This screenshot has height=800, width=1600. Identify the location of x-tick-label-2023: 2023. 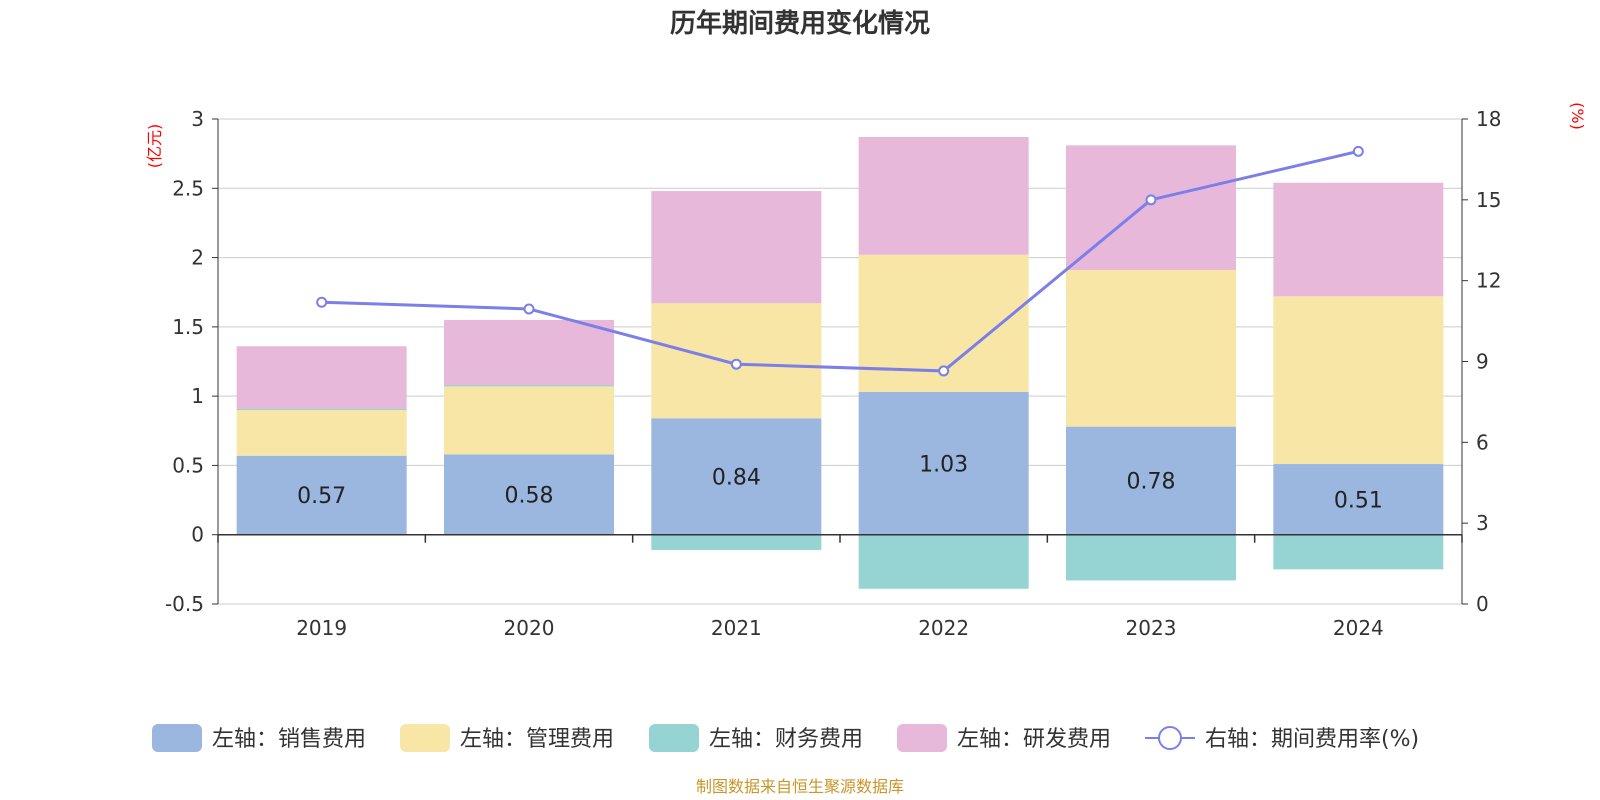
(1151, 628).